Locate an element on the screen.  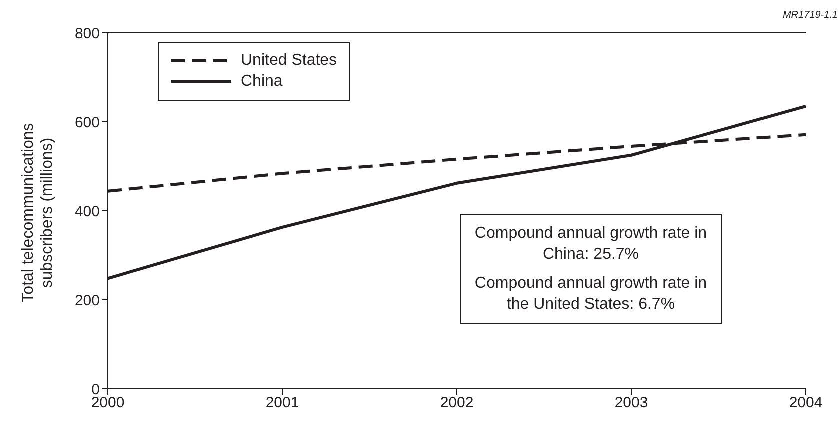
annotation: Compound annual growth rate in China: 25.7% is located at coordinates (591, 244).